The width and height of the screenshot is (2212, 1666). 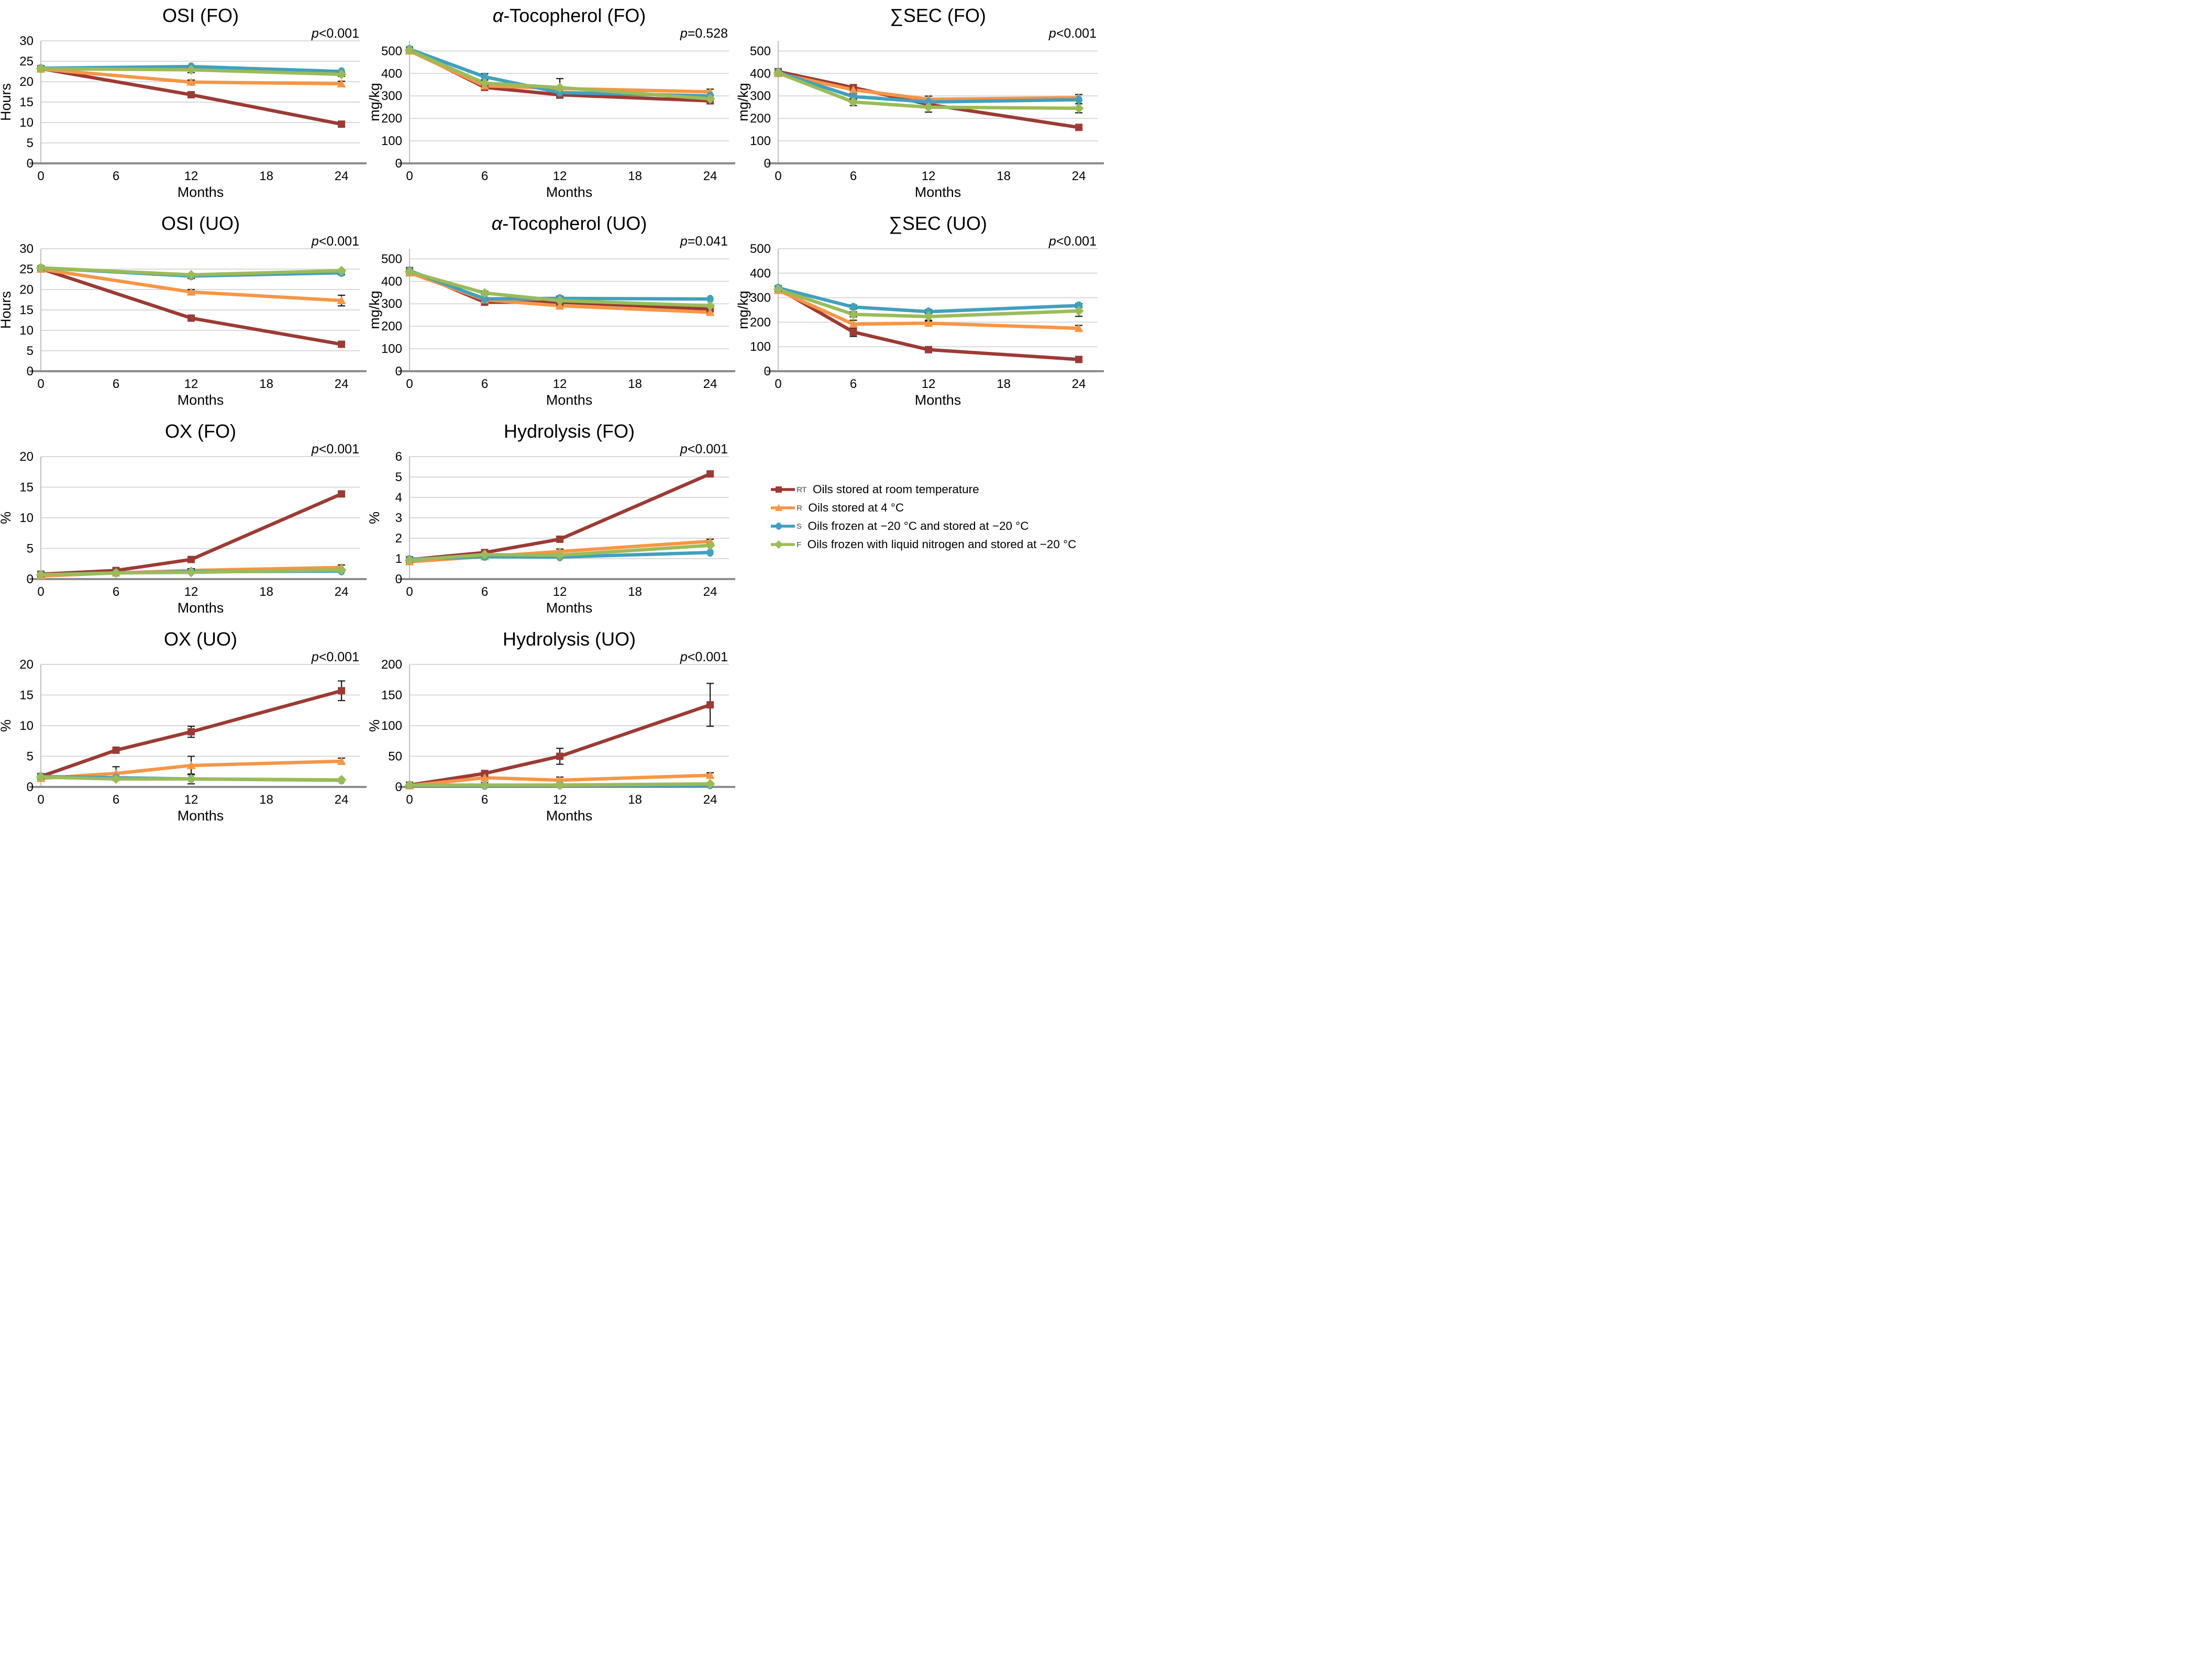 I want to click on chart-ox-fo: 0 5 10 15 20 0 6 12 18 24 OX (FO) p<0.001 Months%, so click(x=184, y=520).